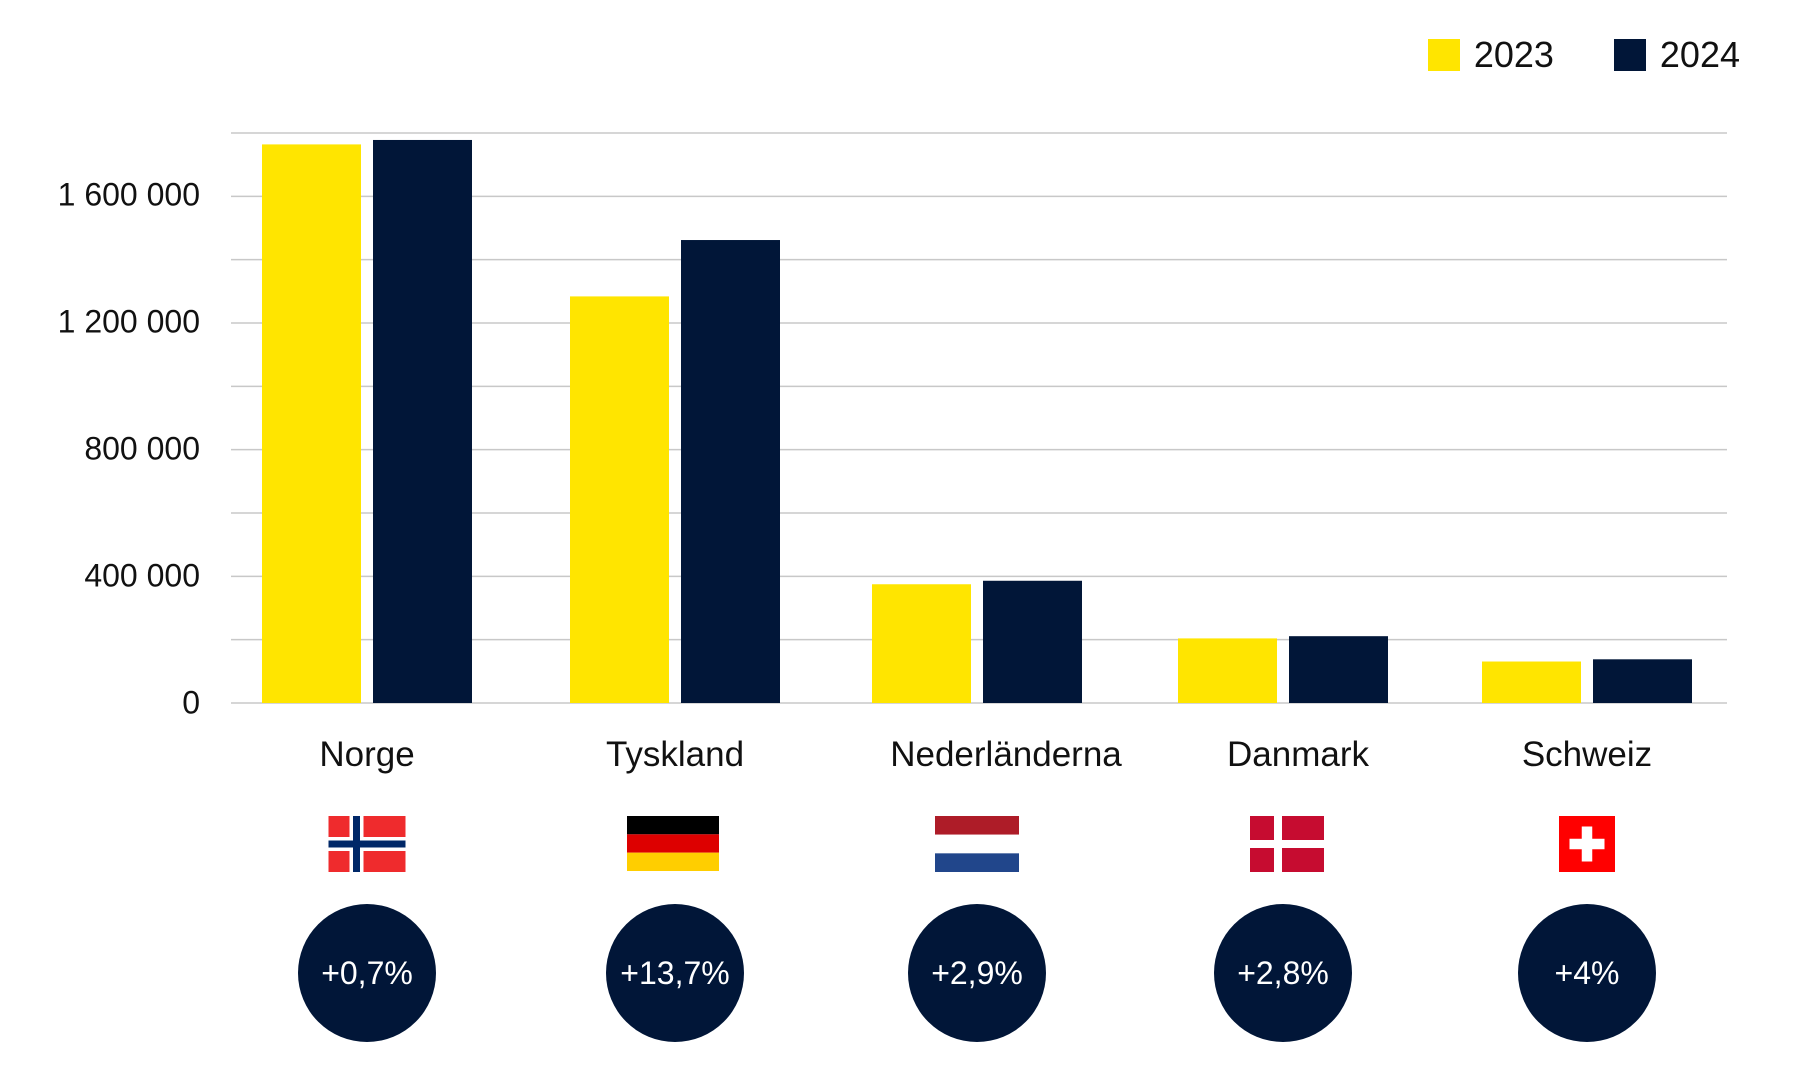 This screenshot has height=1072, width=1800. Describe the element at coordinates (422, 421) in the screenshot. I see `bar-2024-norge` at that location.